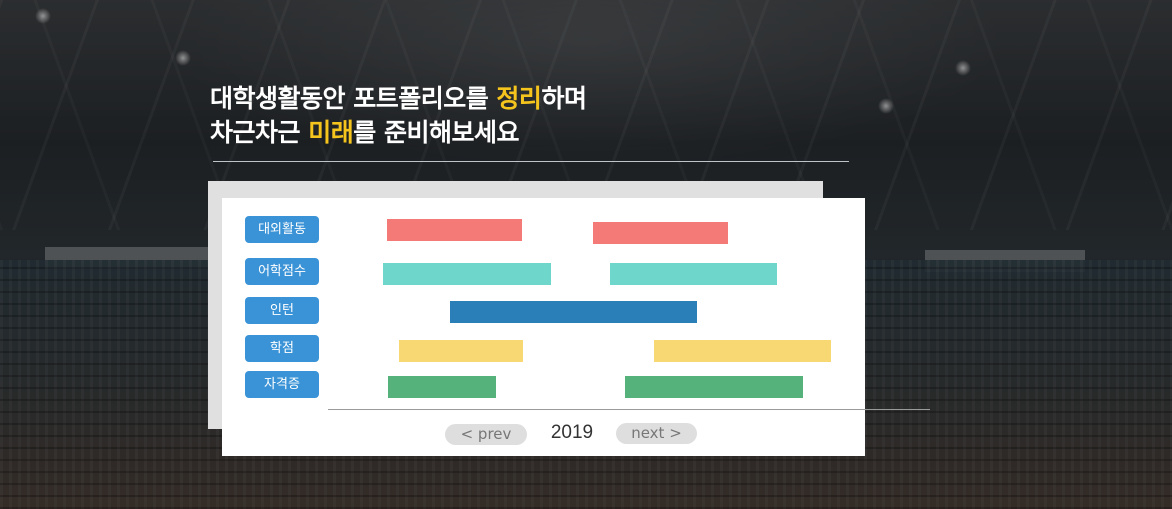 This screenshot has height=509, width=1172. I want to click on year-label: 2019, so click(572, 432).